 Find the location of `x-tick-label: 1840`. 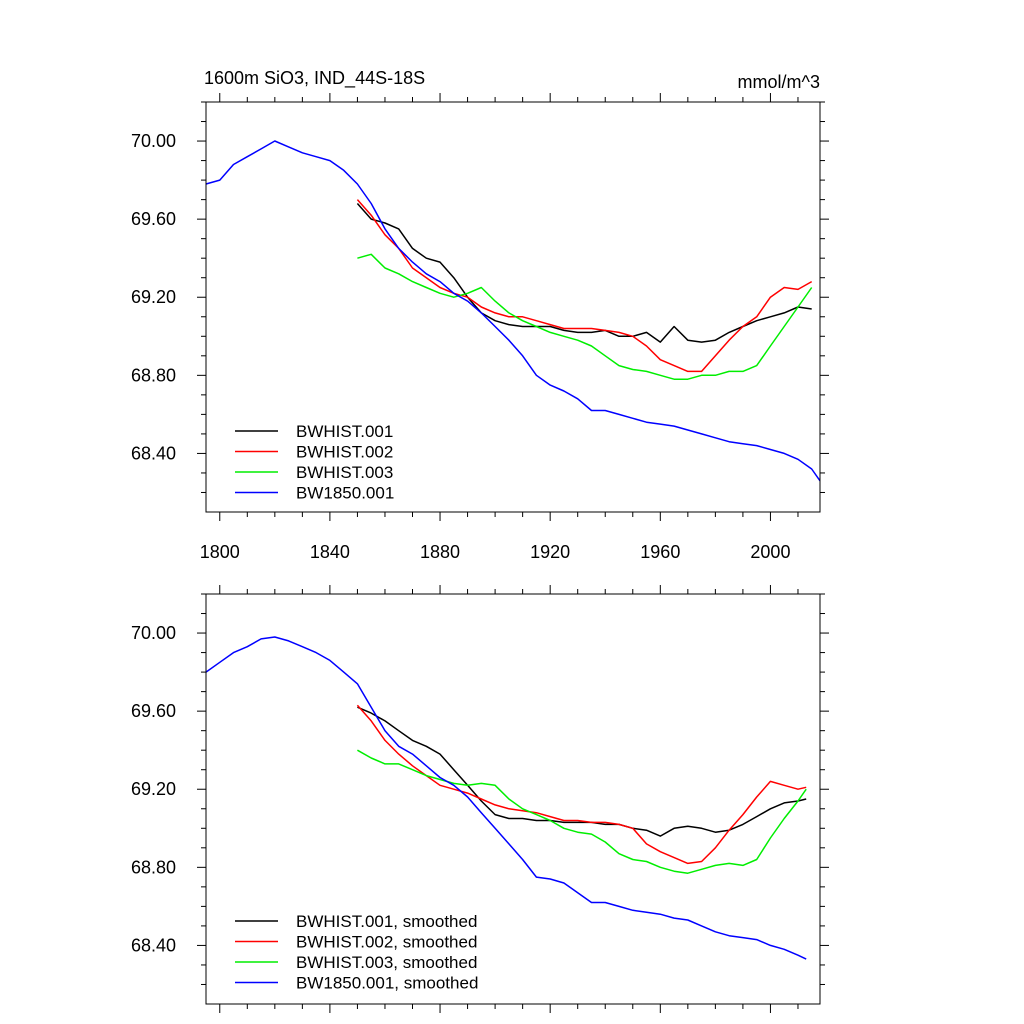

x-tick-label: 1840 is located at coordinates (330, 552).